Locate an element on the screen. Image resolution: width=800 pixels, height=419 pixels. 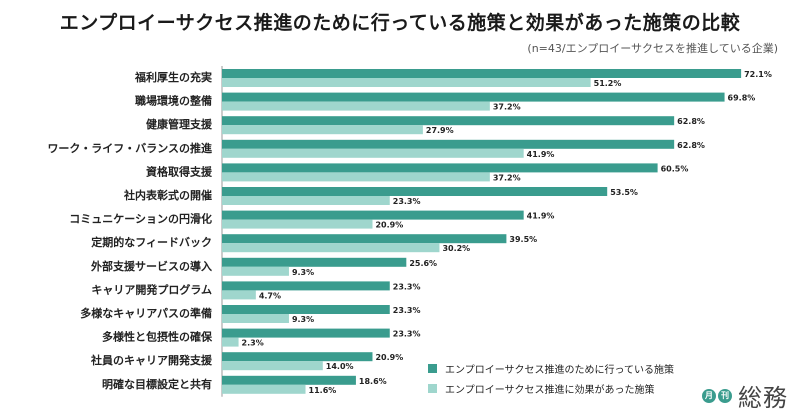
legend-swatch-implemented is located at coordinates (432, 368).